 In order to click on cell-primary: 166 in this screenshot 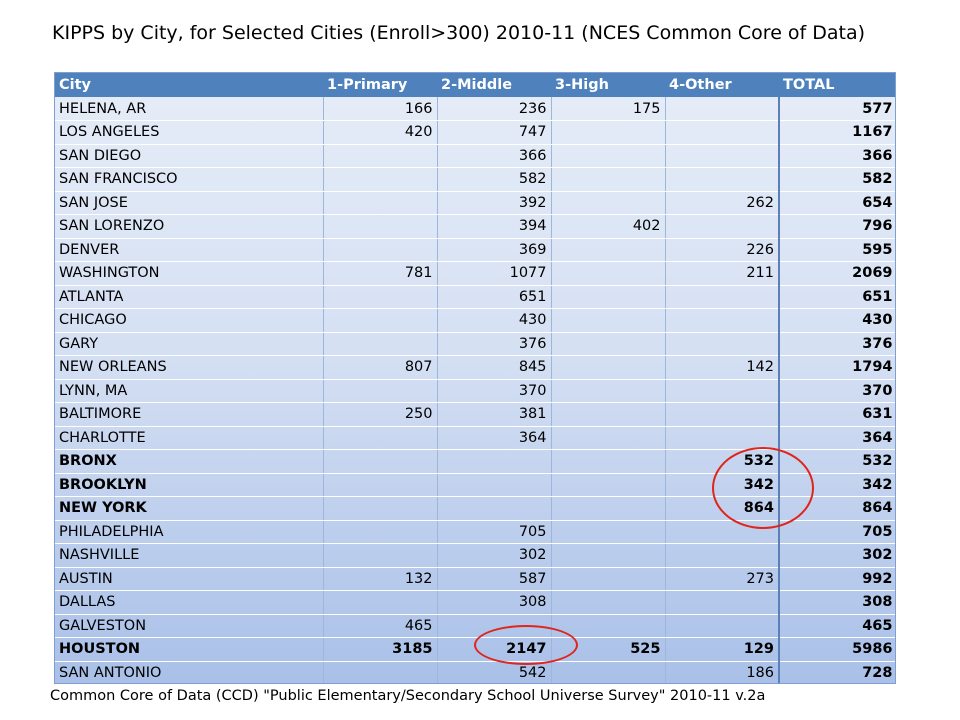, I will do `click(380, 109)`.